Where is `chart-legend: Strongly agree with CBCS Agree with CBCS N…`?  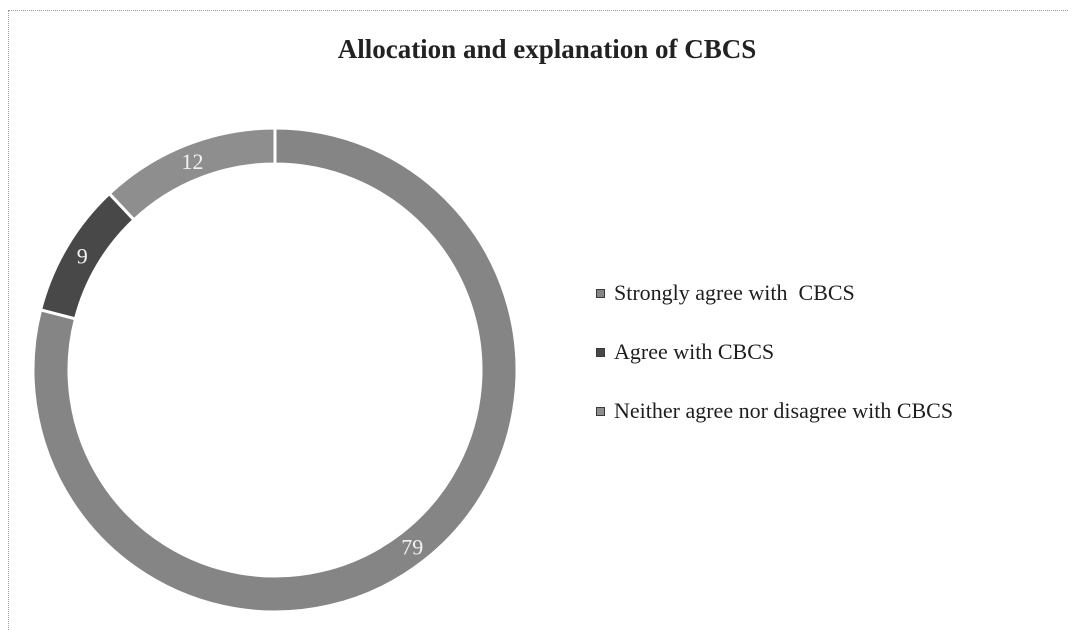 chart-legend: Strongly agree with CBCS Agree with CBCS N… is located at coordinates (774, 366).